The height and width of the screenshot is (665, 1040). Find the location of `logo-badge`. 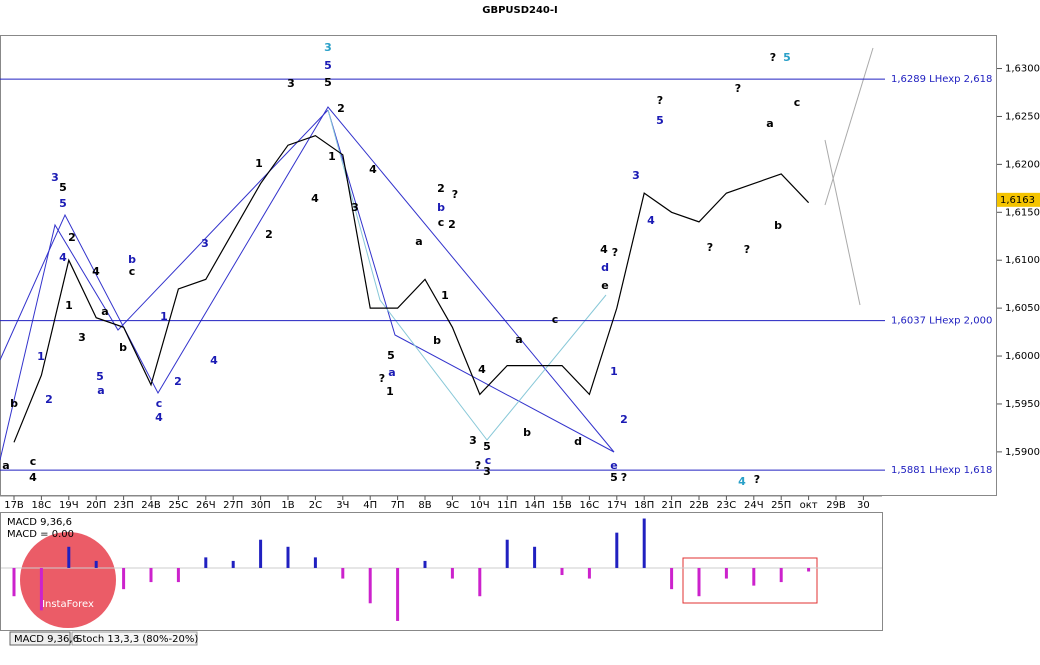

logo-badge is located at coordinates (68, 580).